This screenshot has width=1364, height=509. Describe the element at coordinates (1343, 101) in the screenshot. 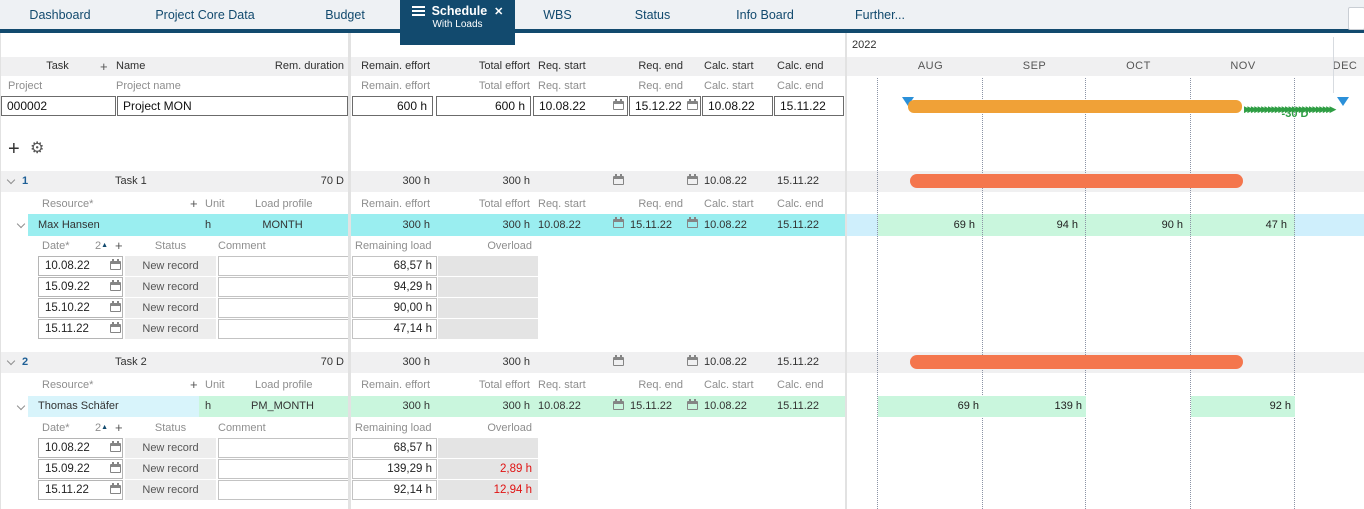

I see `gantt-end-marker-icon` at that location.